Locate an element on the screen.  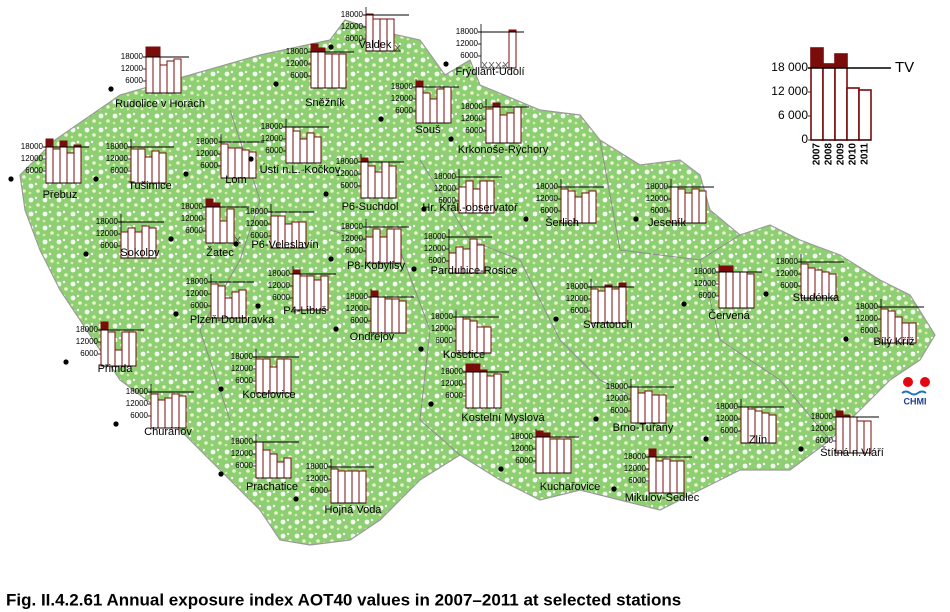
station-chart: 6000 12000 18000 Jeseník is located at coordinates (673, 204).